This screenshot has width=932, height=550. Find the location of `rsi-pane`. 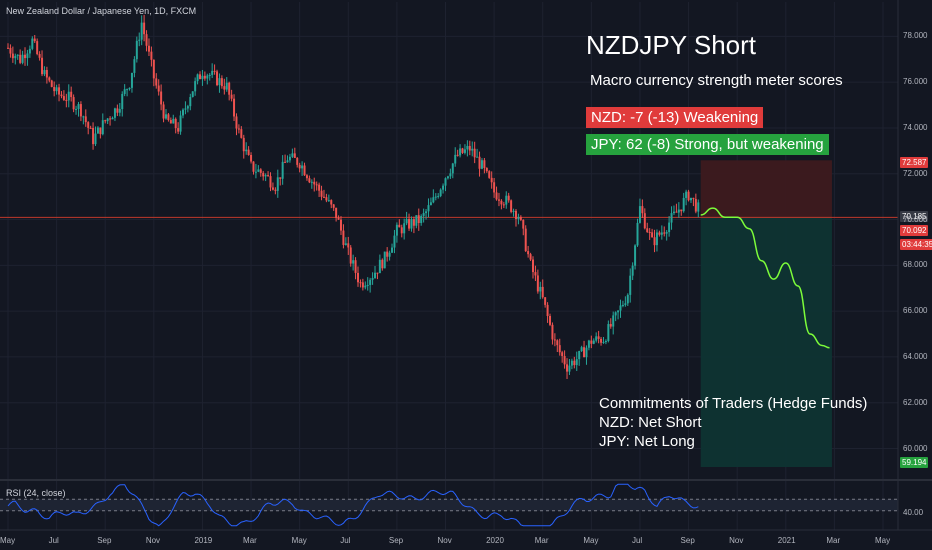

rsi-pane is located at coordinates (449, 505).